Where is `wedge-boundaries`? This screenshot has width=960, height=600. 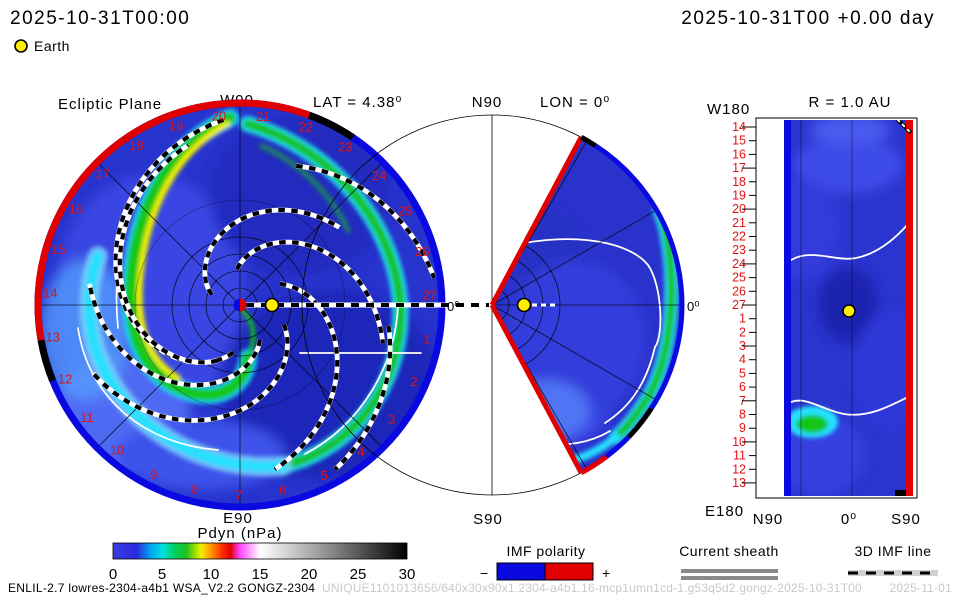
wedge-boundaries is located at coordinates (587, 305).